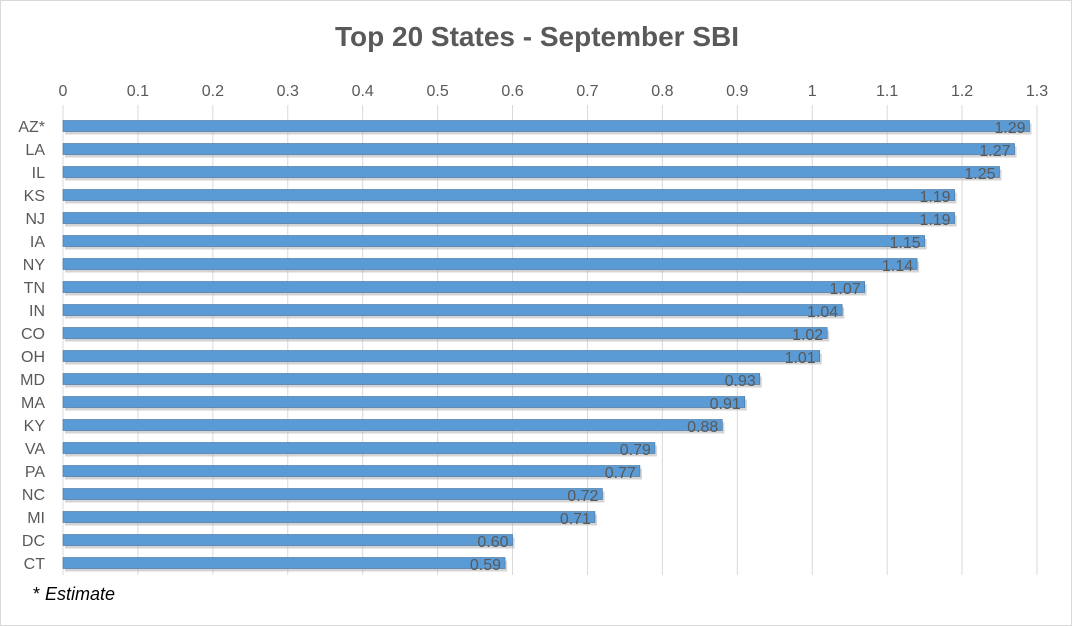 The width and height of the screenshot is (1072, 626). I want to click on data-label: 1.07, so click(845, 289).